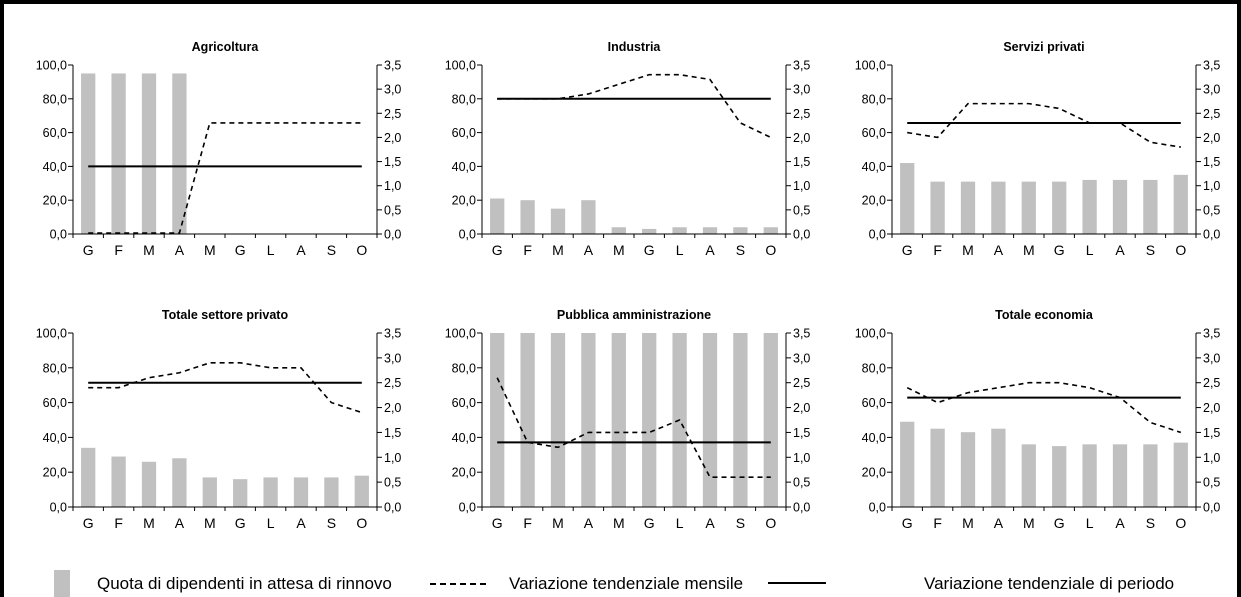 The image size is (1241, 597). What do you see at coordinates (62, 583) in the screenshot?
I see `legend-swatch-bar` at bounding box center [62, 583].